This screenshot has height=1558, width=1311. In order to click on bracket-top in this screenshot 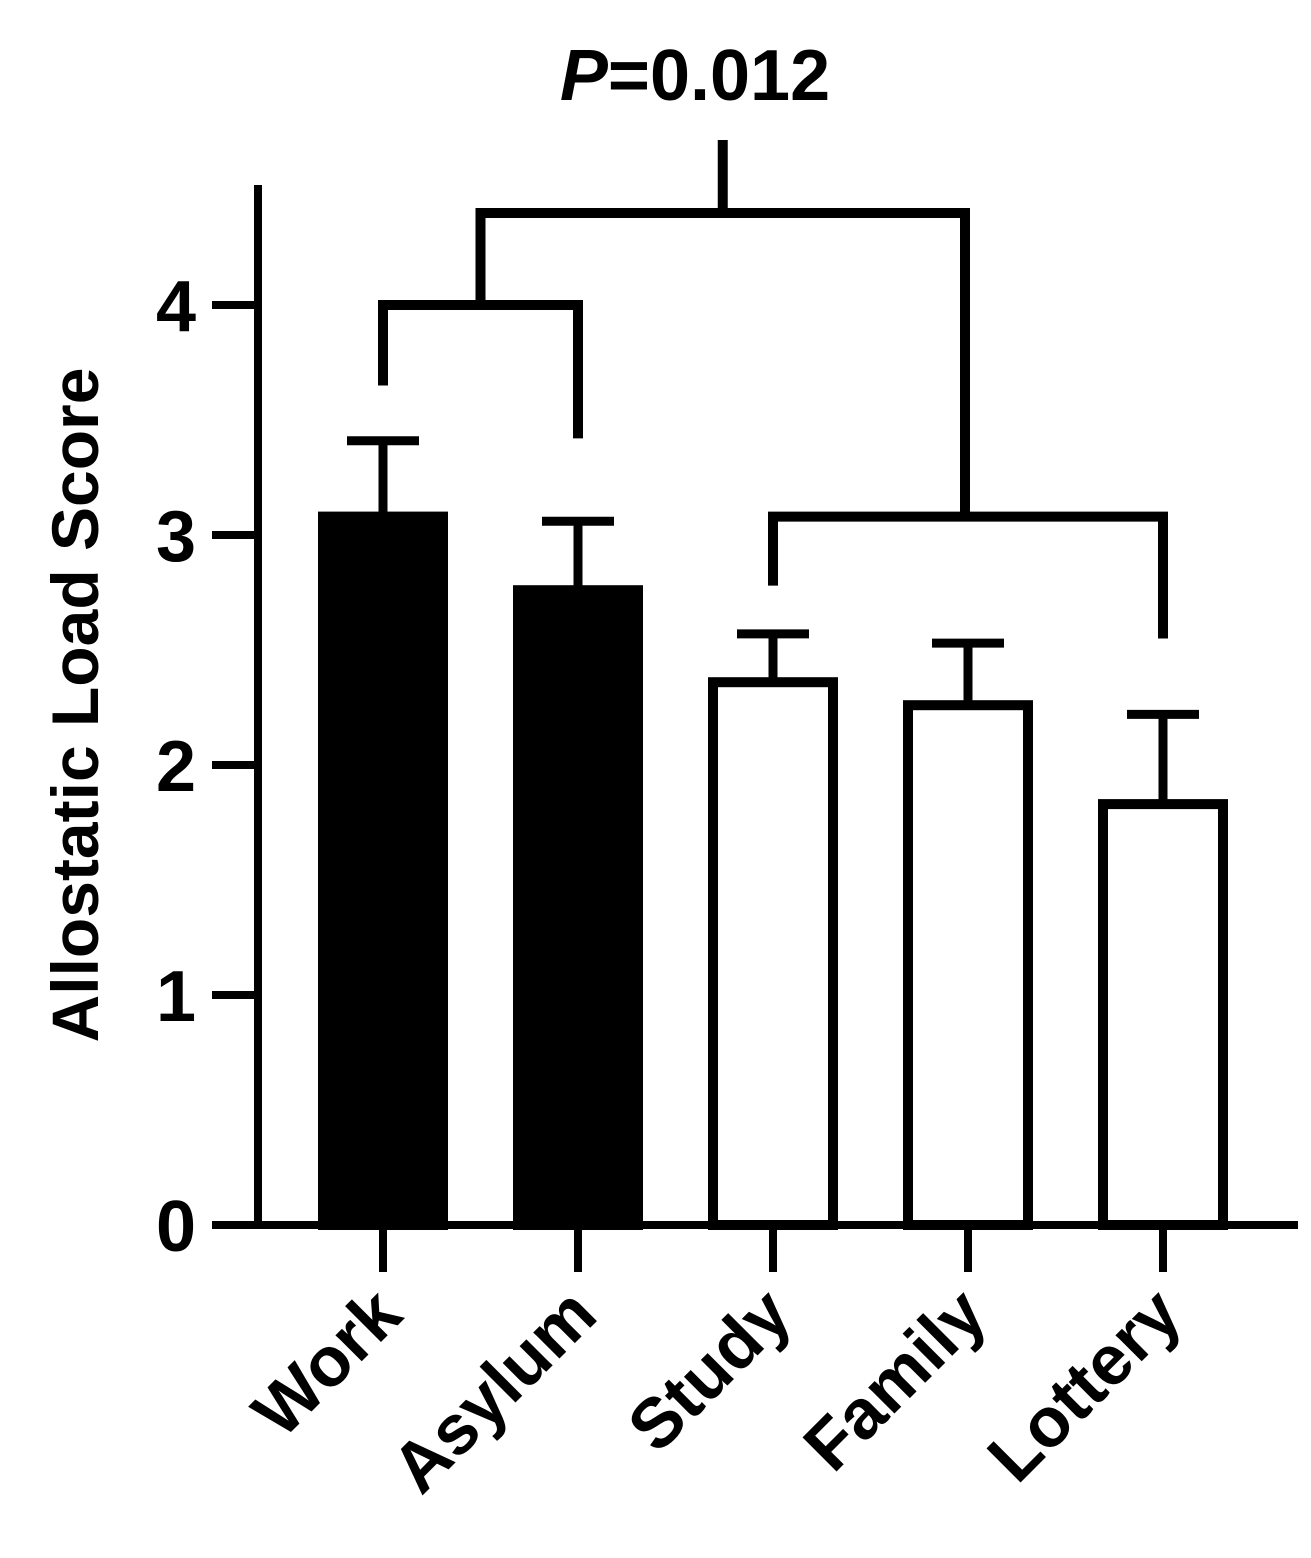, I will do `click(722, 362)`.